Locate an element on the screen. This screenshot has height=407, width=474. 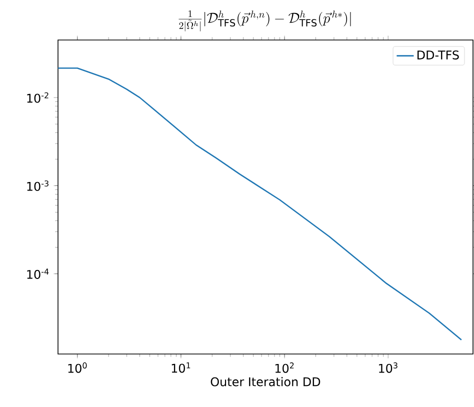
x-tick-label: 10$^{2}$ is located at coordinates (284, 367).